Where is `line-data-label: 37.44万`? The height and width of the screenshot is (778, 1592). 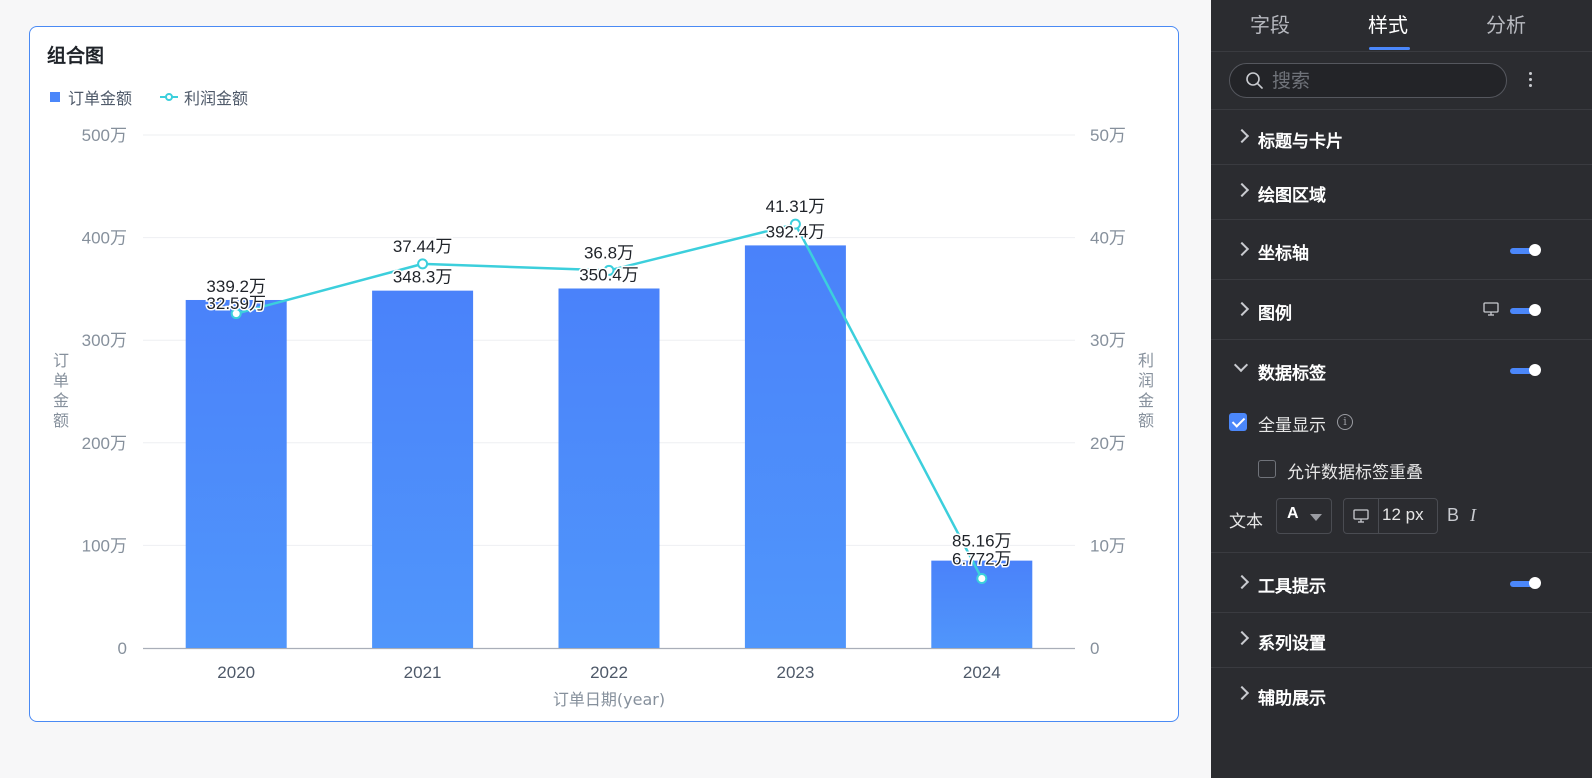
line-data-label: 37.44万 is located at coordinates (423, 246).